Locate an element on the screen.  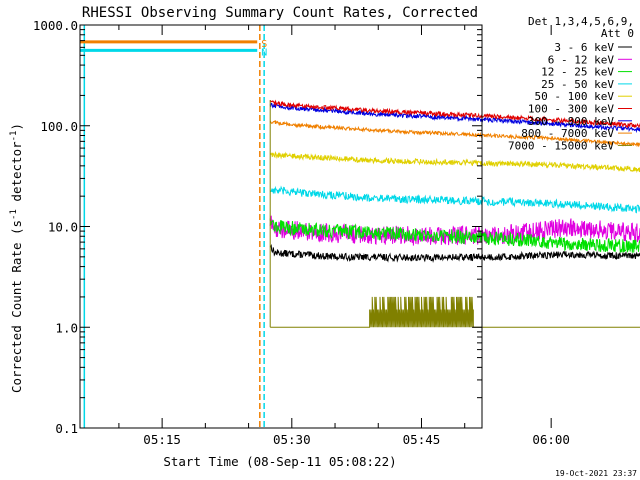
y-axis-label: Corrected Count Rate (s-1 detector-1) is located at coordinates (16, 258).